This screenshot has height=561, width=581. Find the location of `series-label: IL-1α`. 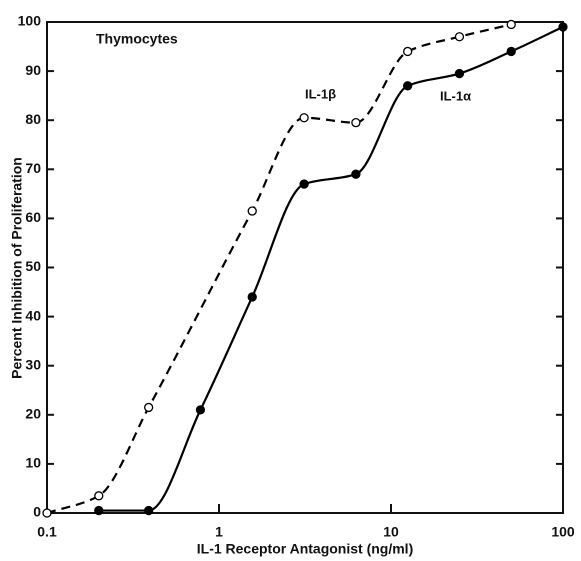

series-label: IL-1α is located at coordinates (455, 95).